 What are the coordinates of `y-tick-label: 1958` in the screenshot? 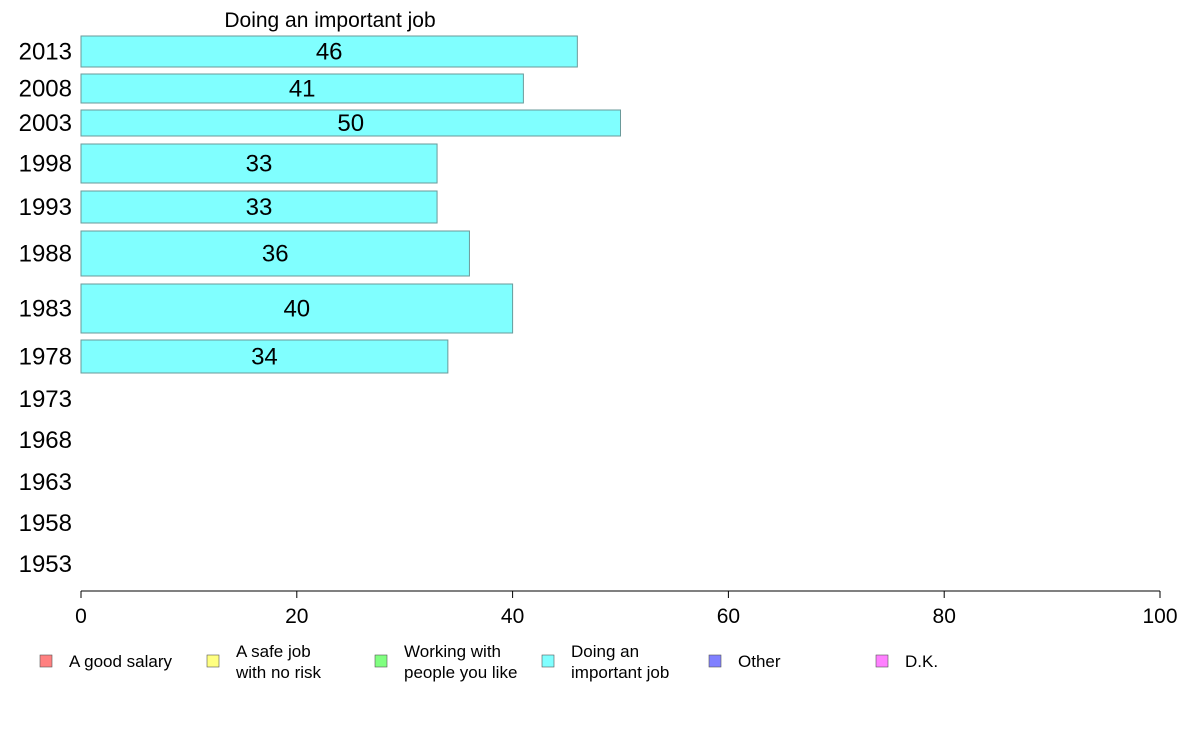 It's located at (45, 523).